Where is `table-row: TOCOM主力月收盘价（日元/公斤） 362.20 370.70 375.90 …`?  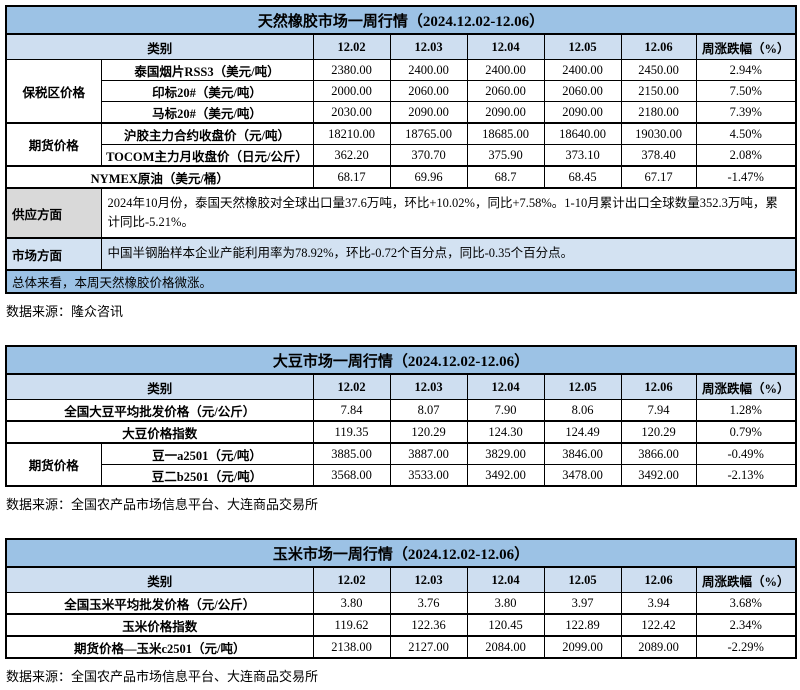 table-row: TOCOM主力月收盘价（日元/公斤） 362.20 370.70 375.90 … is located at coordinates (401, 155).